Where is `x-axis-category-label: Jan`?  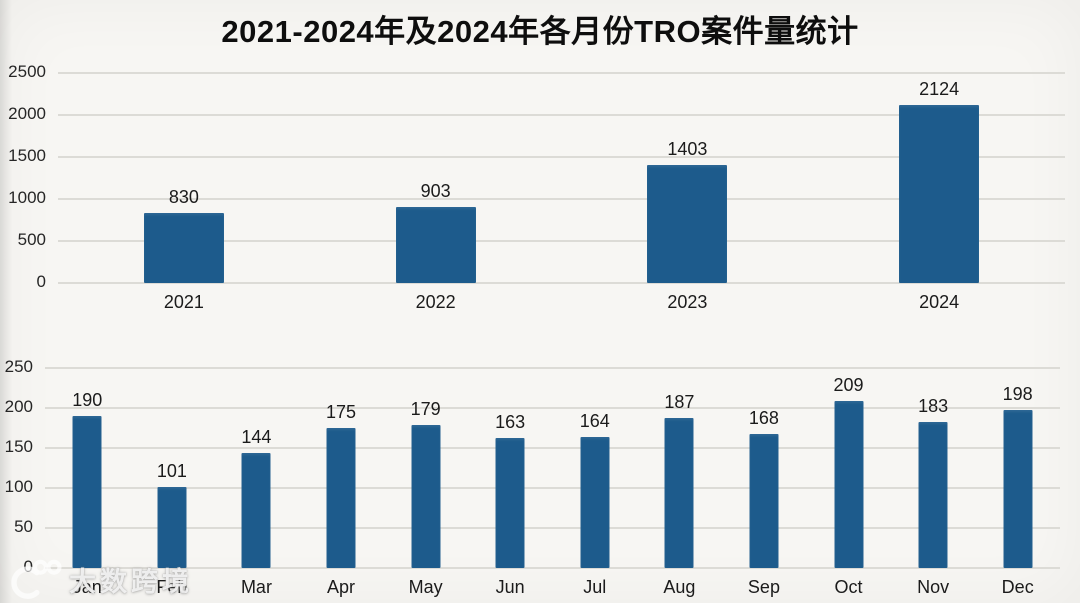 x-axis-category-label: Jan is located at coordinates (87, 587).